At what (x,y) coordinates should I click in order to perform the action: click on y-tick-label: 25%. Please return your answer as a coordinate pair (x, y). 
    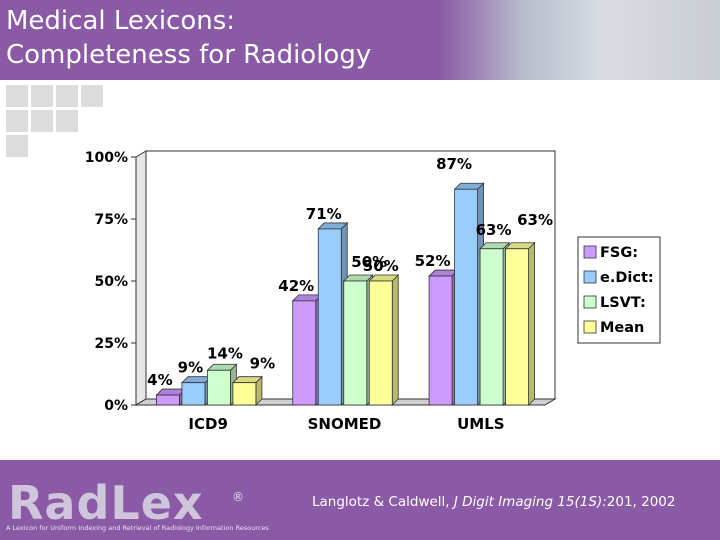
    Looking at the image, I should click on (111, 344).